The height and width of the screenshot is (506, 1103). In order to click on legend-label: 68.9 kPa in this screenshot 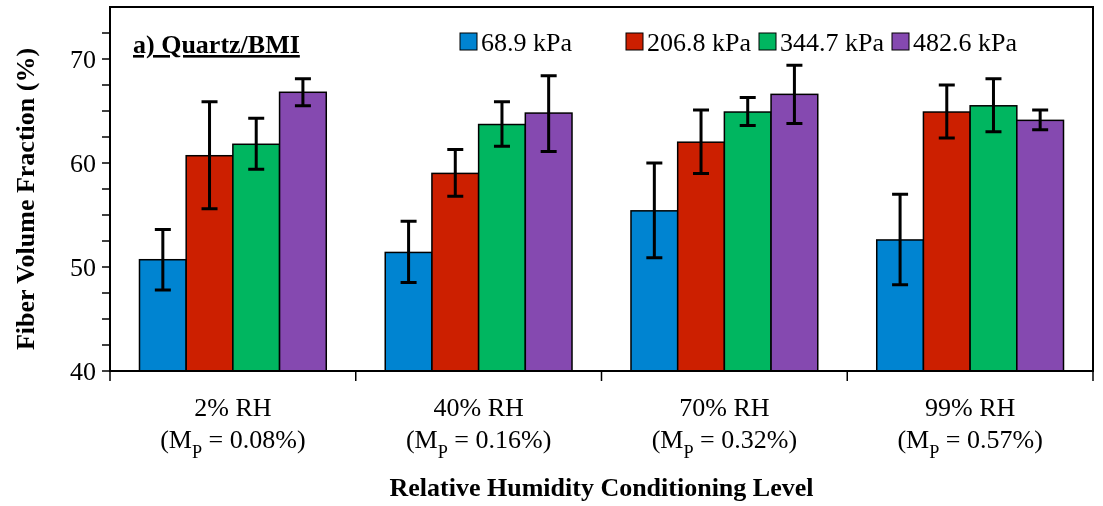, I will do `click(527, 42)`.